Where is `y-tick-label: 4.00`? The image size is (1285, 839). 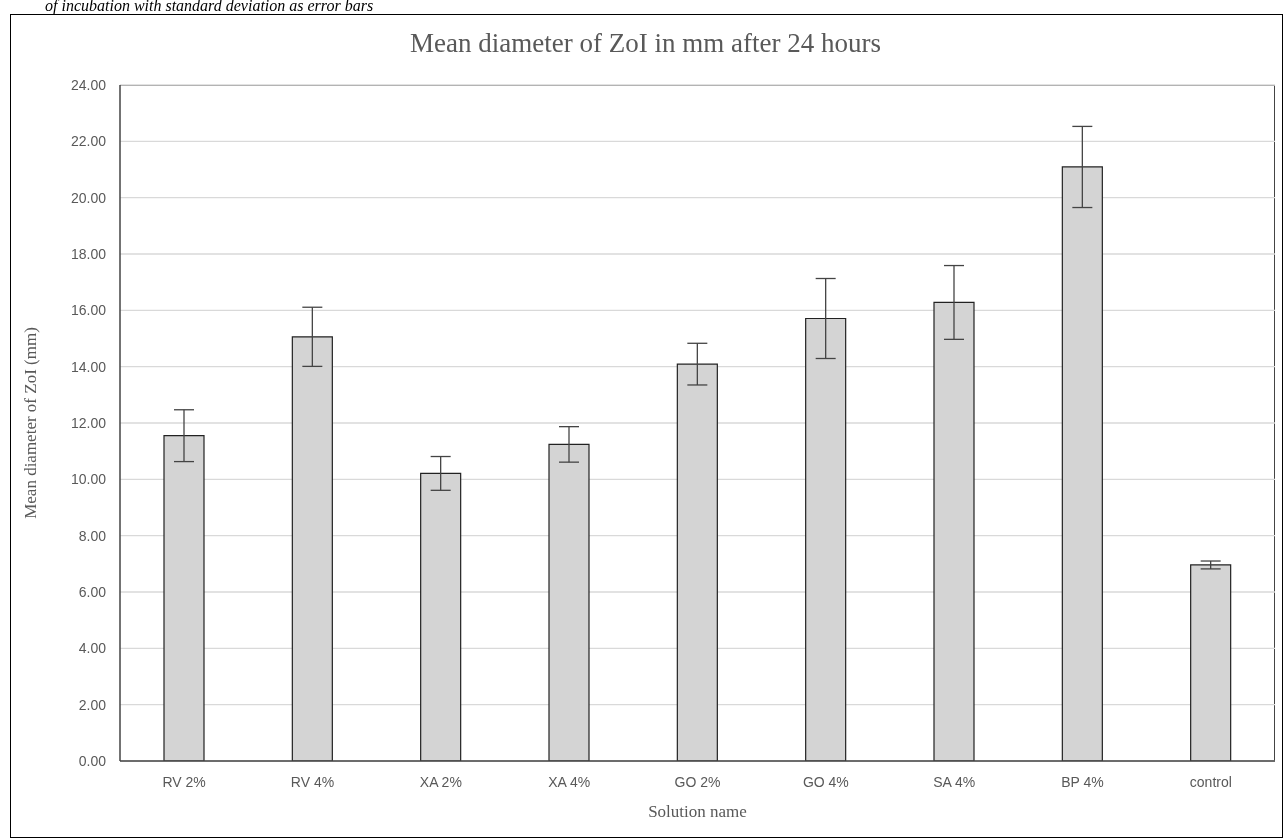 y-tick-label: 4.00 is located at coordinates (92, 648).